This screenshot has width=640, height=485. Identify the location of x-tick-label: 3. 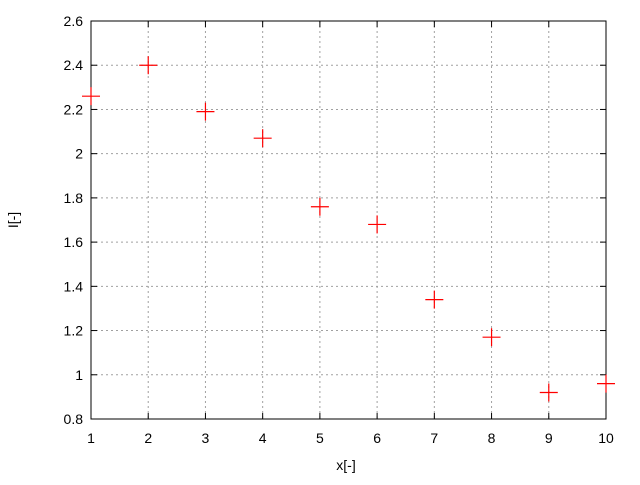
(206, 438).